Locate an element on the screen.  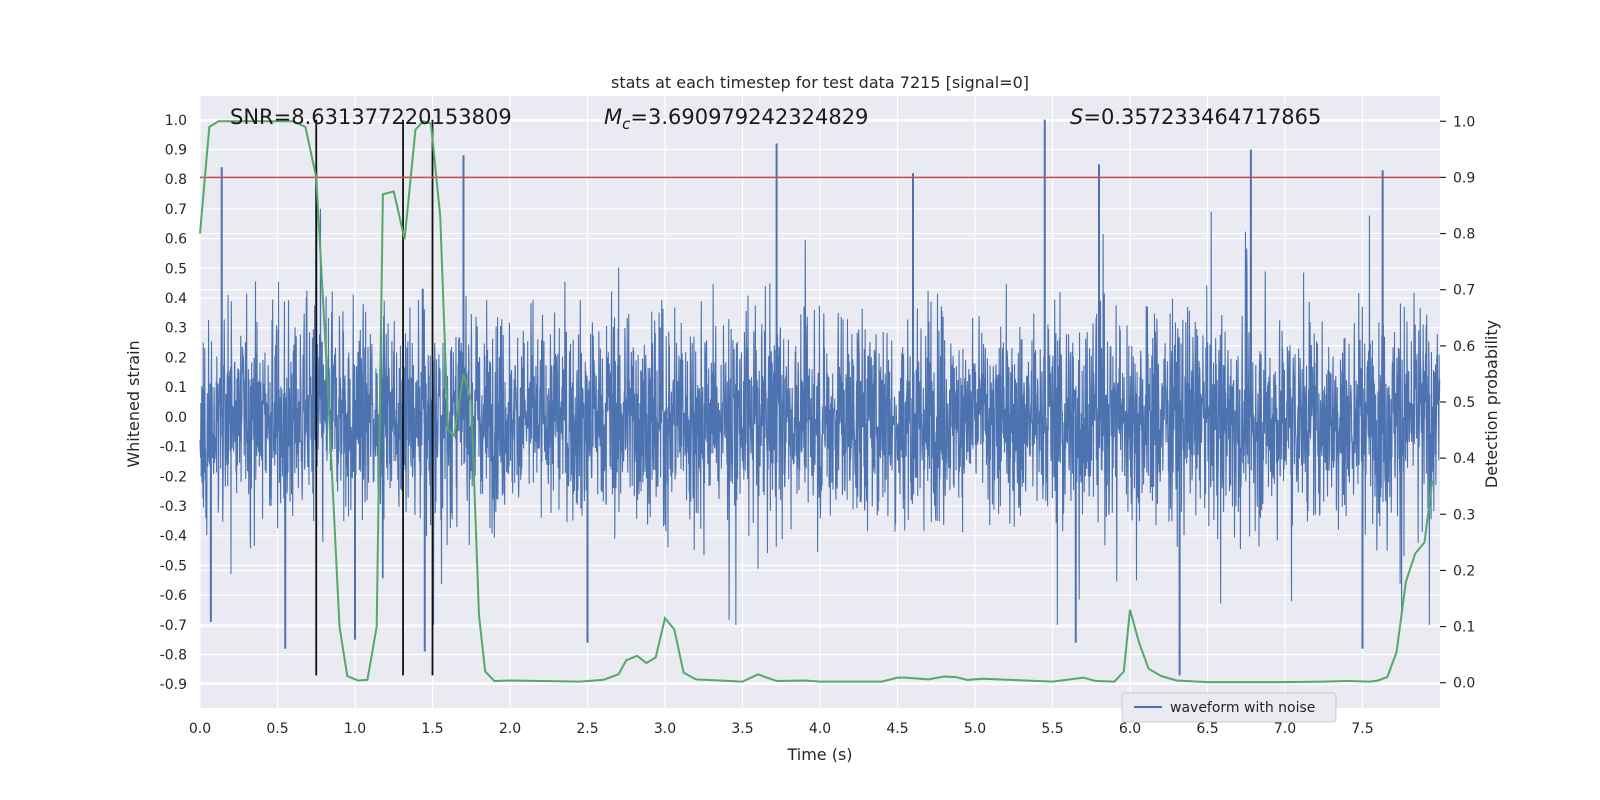
y-tick-label: 0.0 is located at coordinates (176, 418).